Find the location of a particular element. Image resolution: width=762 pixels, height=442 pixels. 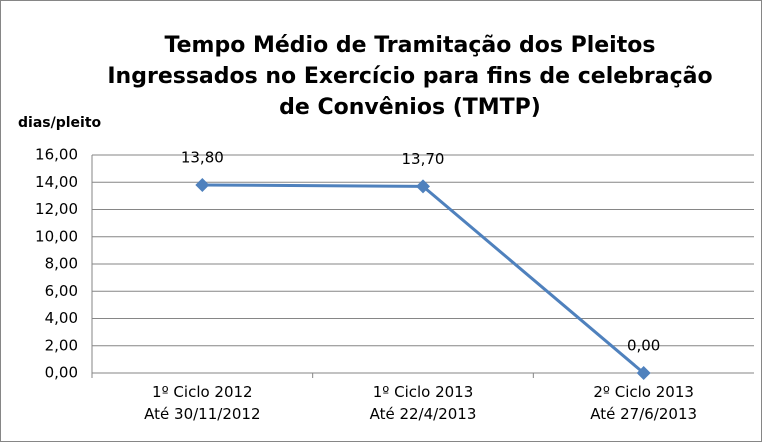

y-tick-label: 6,00 is located at coordinates (61, 291).